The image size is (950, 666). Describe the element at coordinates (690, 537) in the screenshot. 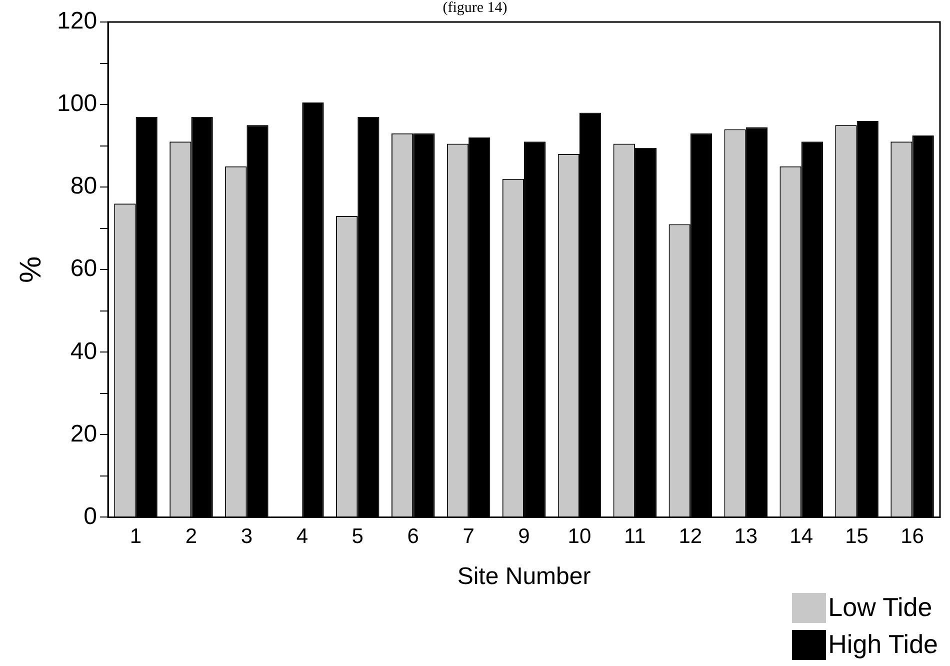

I see `x-tick-label: 12` at that location.